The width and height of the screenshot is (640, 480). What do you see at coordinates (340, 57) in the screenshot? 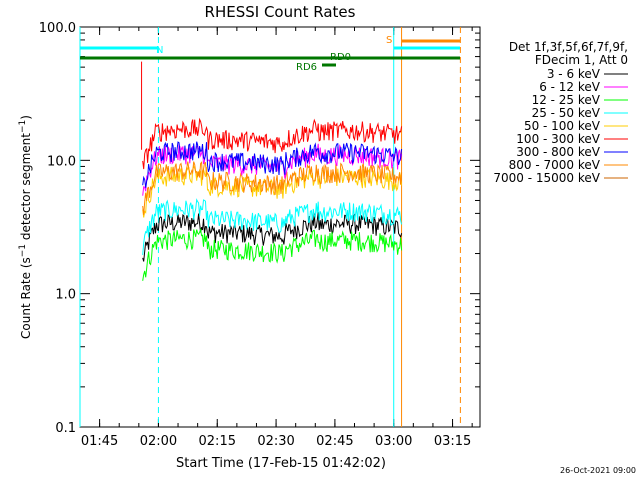
I see `rd0-label: RD0` at bounding box center [340, 57].